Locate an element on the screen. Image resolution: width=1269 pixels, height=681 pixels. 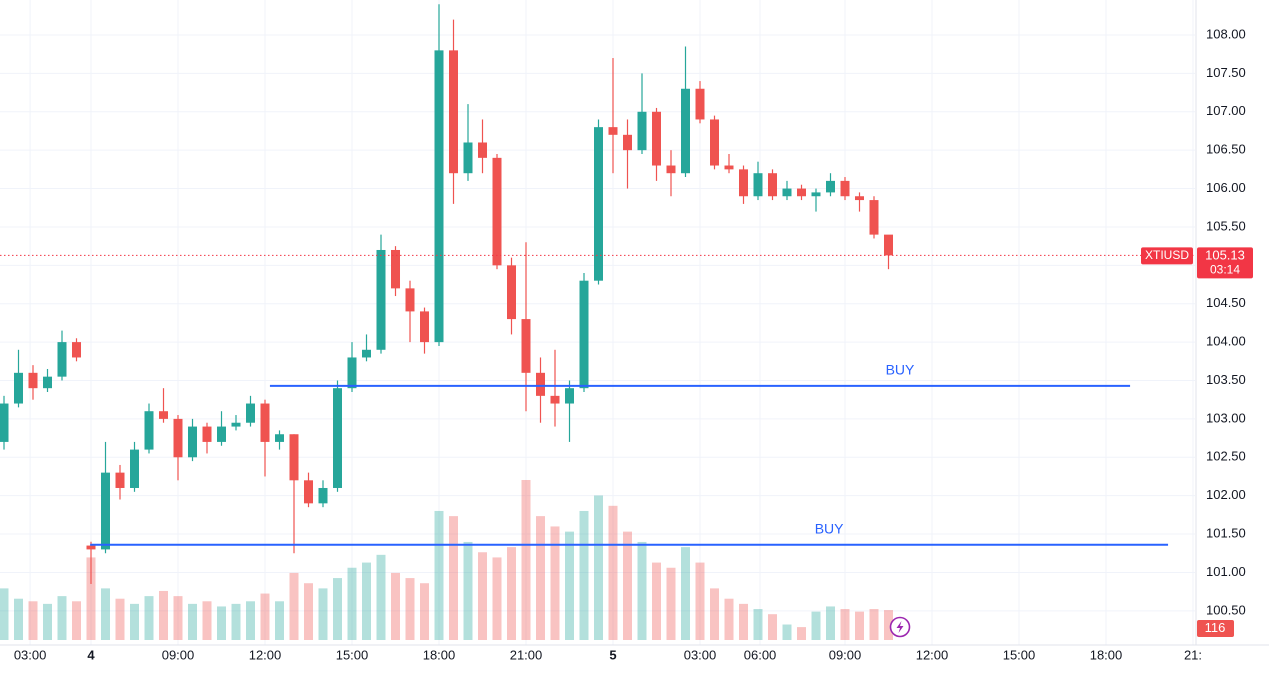
y-tick-label: 101.00 is located at coordinates (1226, 571).